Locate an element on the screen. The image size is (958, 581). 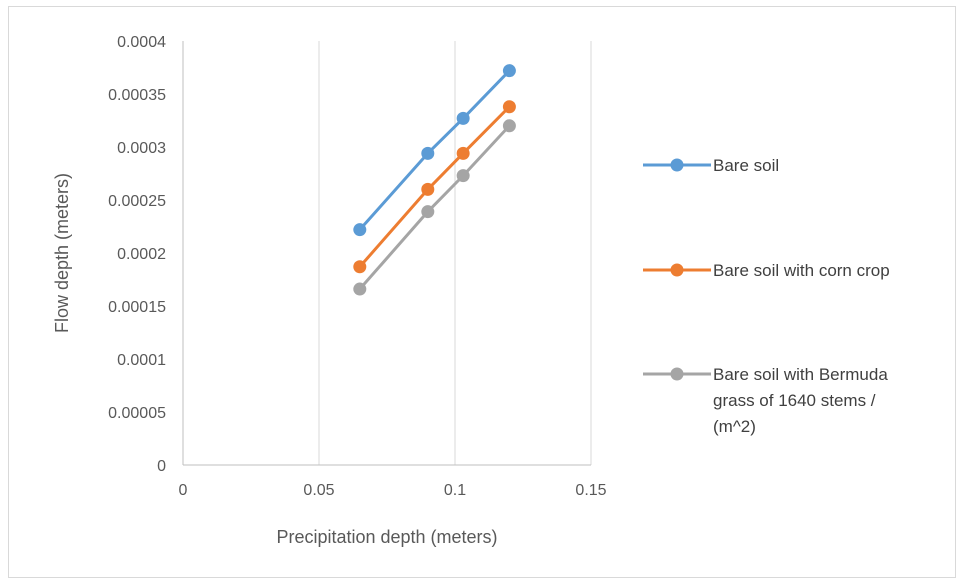
x-tick-label: 0.15 is located at coordinates (590, 490).